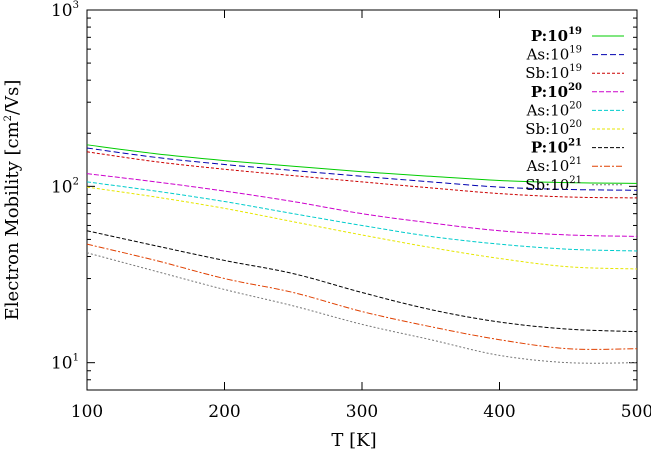 This screenshot has height=452, width=651. I want to click on legend-label-8: Sb:1021, so click(553, 184).